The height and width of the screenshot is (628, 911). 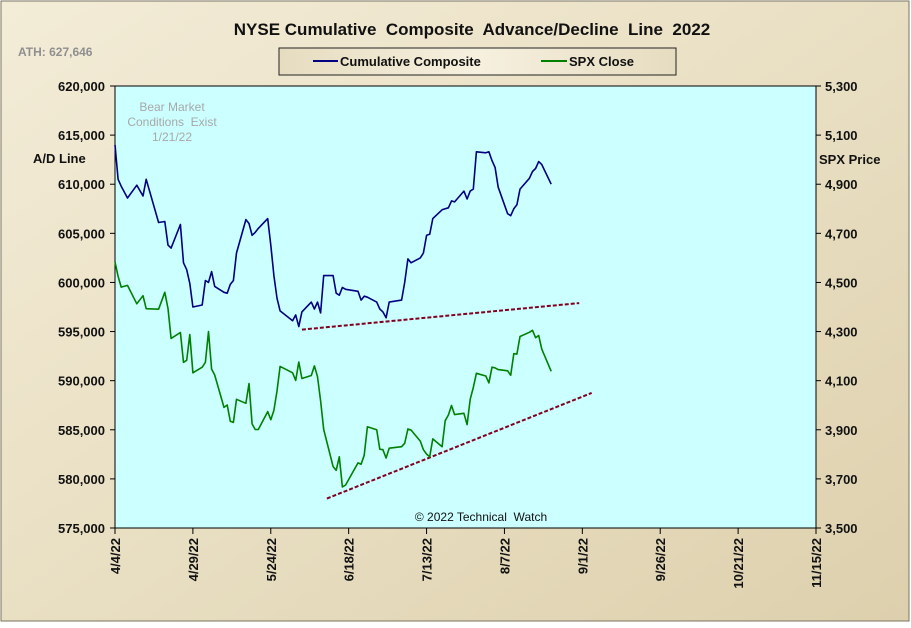 What do you see at coordinates (582, 556) in the screenshot?
I see `x-tick-label: 9/1/22` at bounding box center [582, 556].